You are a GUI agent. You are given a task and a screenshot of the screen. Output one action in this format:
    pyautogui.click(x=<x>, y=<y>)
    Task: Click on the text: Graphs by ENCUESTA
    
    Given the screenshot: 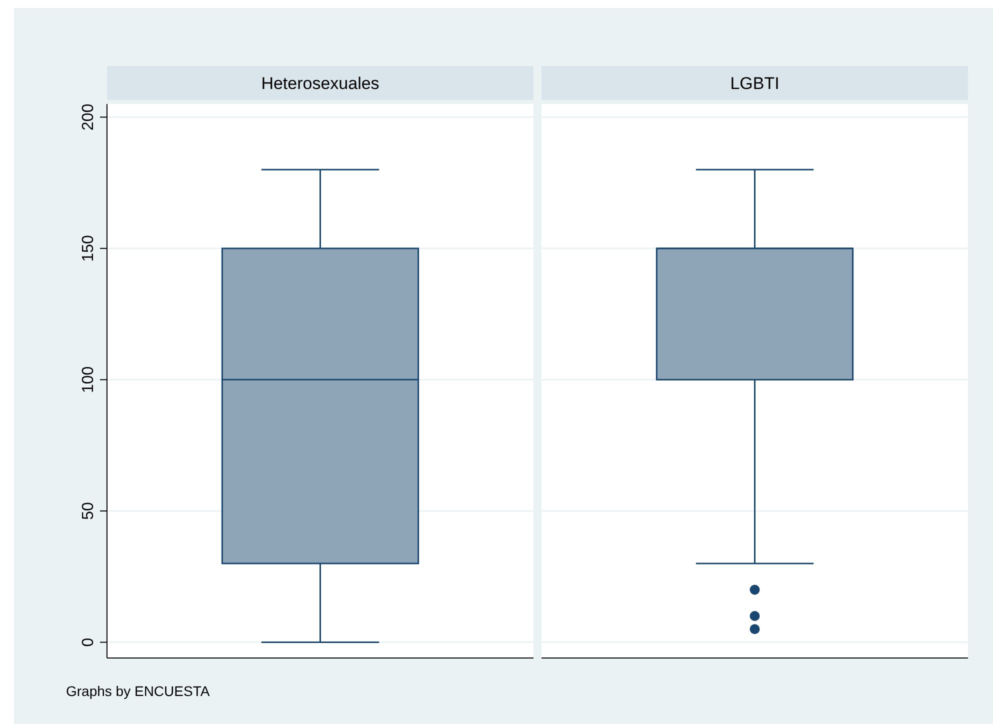 What is the action you would take?
    pyautogui.click(x=138, y=691)
    